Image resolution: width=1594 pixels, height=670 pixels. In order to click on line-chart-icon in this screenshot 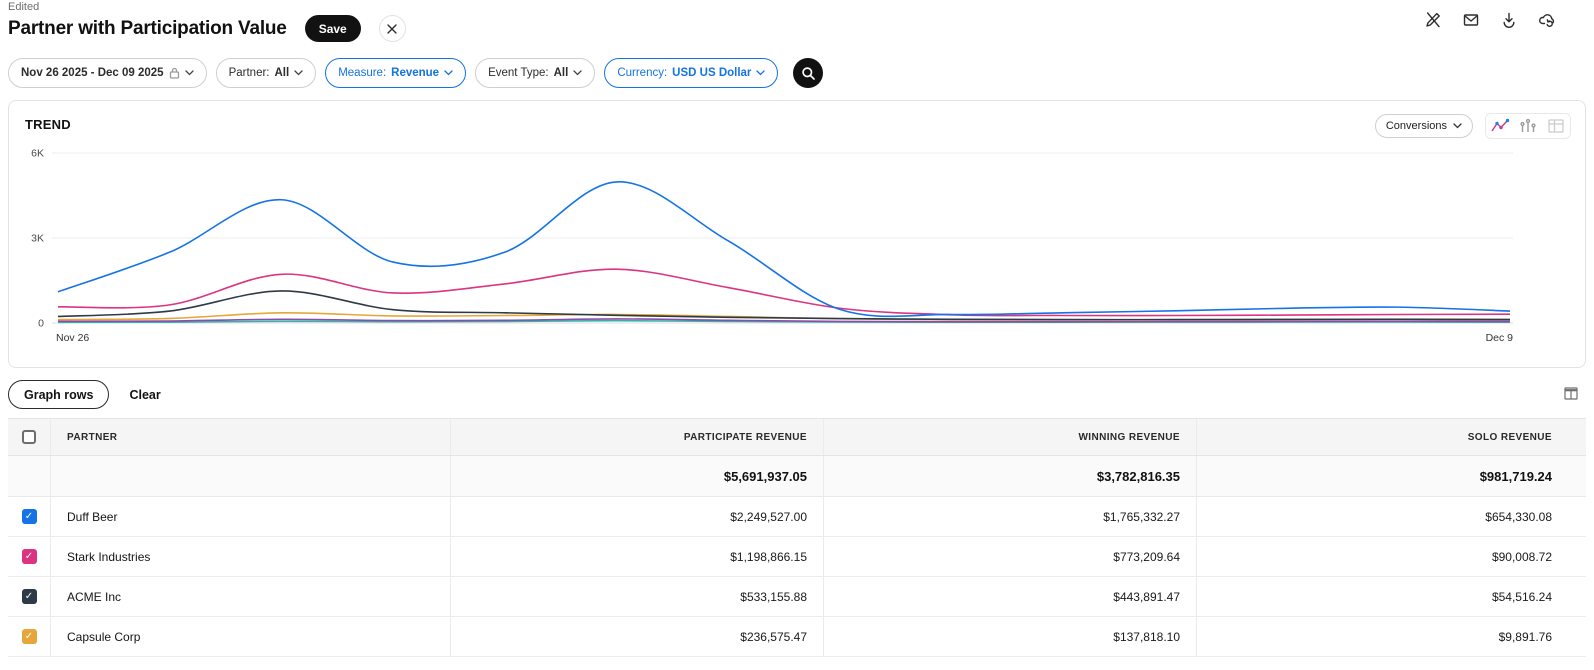, I will do `click(1500, 126)`.